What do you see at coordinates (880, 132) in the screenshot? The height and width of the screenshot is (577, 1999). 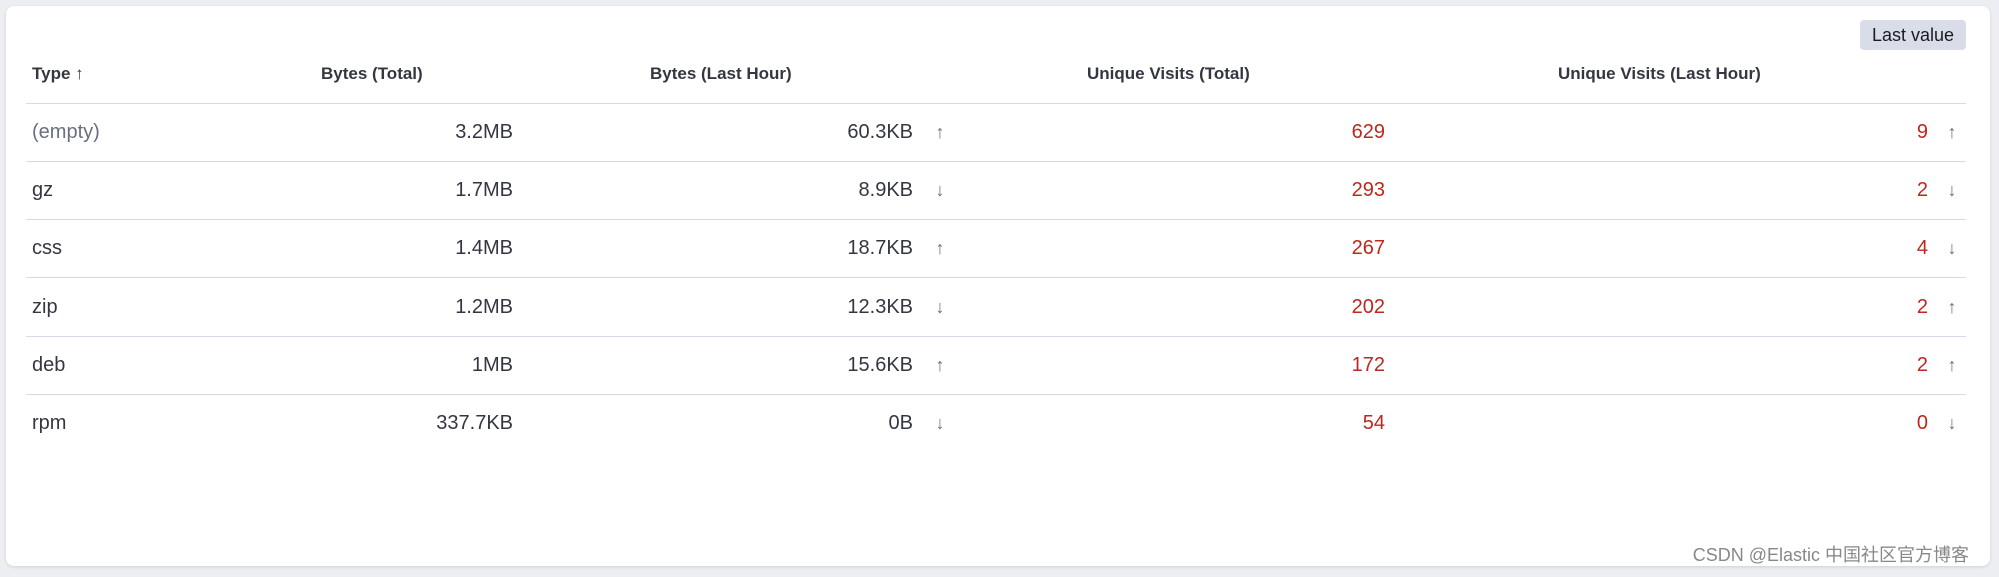 I see `cell-bytes-last-hour: 60.3KB` at bounding box center [880, 132].